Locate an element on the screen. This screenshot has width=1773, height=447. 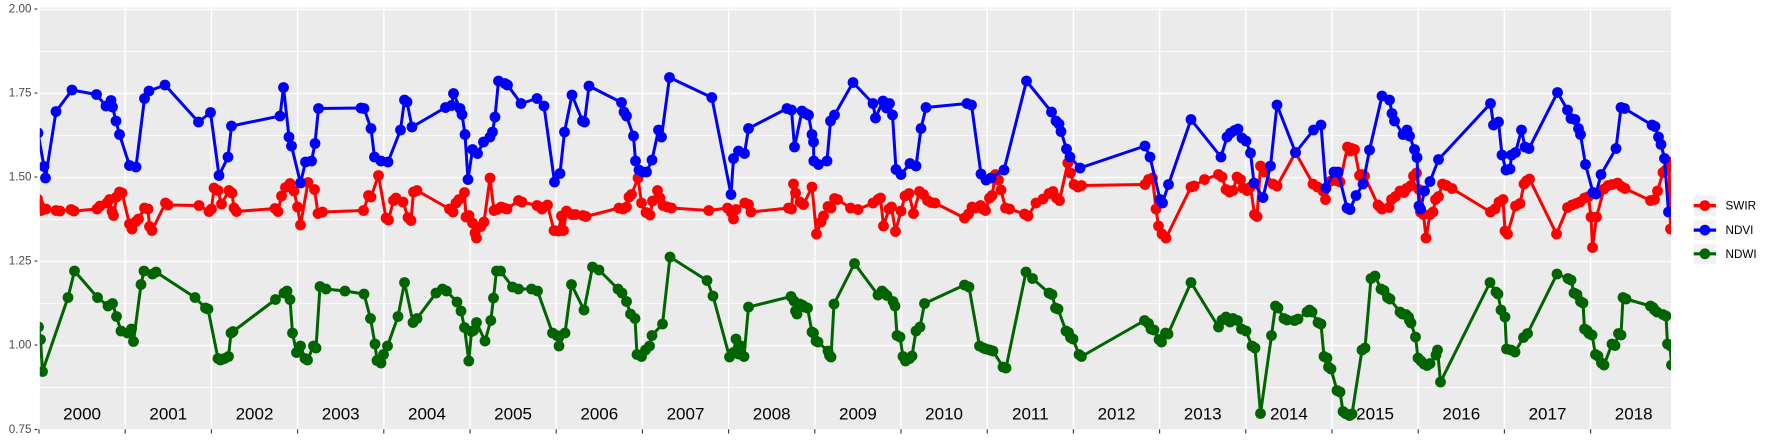
svg-text: 2009 is located at coordinates (858, 414).